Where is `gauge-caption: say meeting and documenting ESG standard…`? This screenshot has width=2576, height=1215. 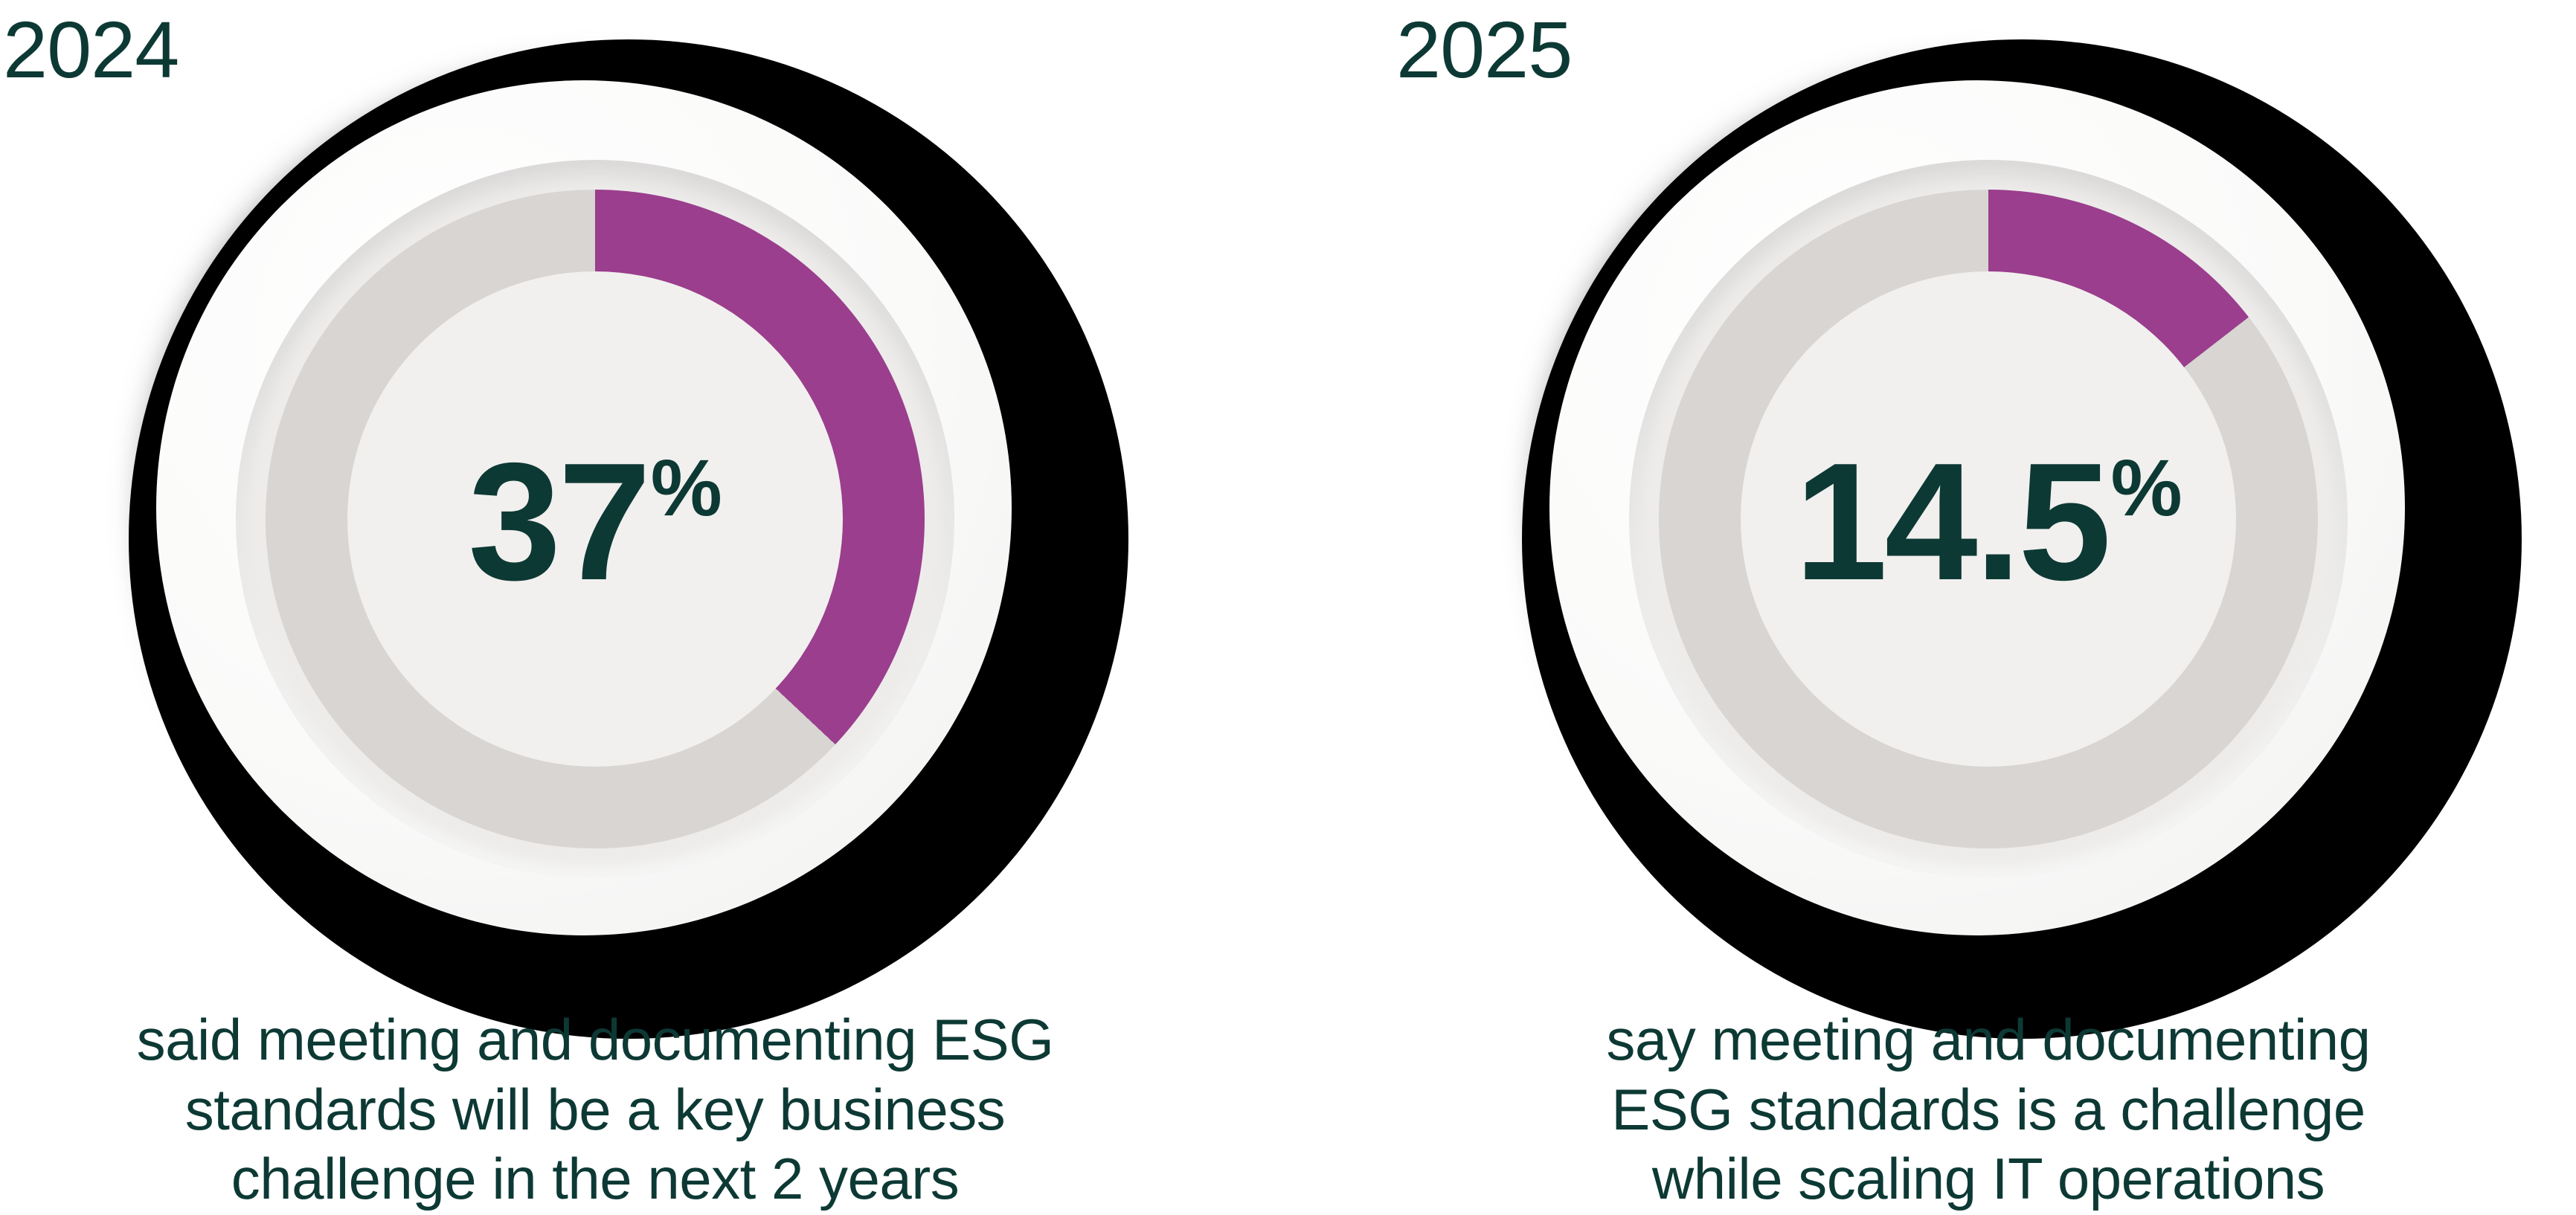
gauge-caption: say meeting and documenting ESG standard… is located at coordinates (1988, 1109).